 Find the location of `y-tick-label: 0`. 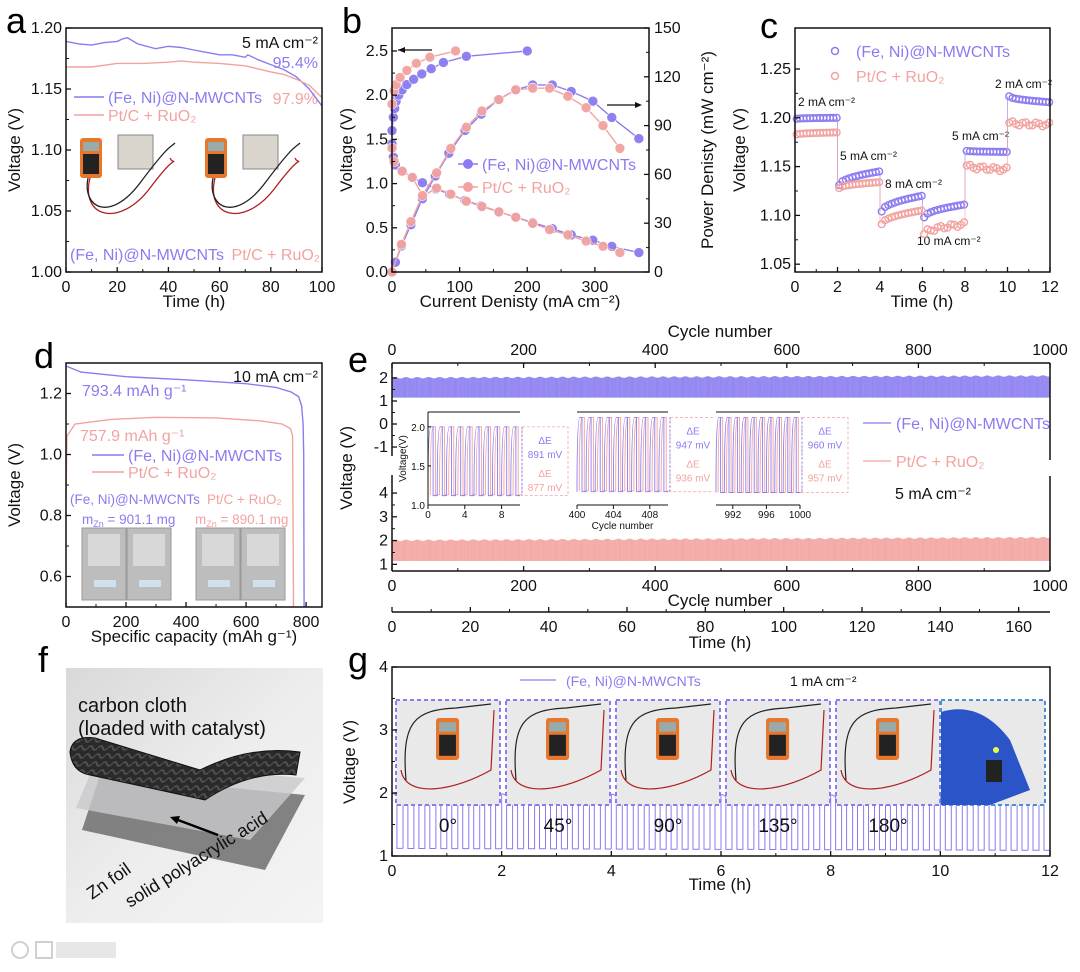

y-tick-label: 0 is located at coordinates (658, 272).